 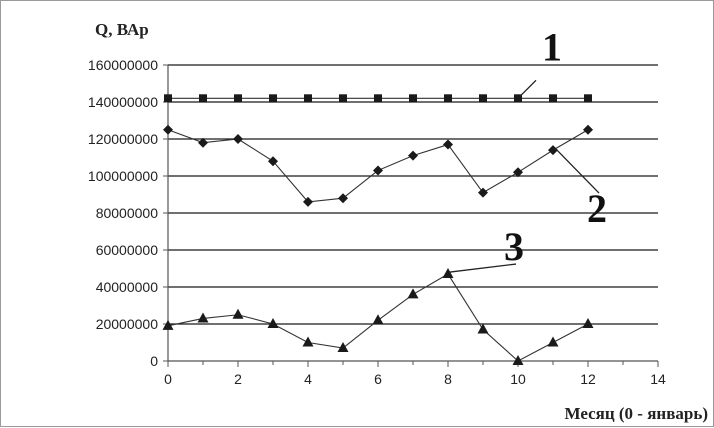 What do you see at coordinates (378, 379) in the screenshot?
I see `x-tick-label: 6` at bounding box center [378, 379].